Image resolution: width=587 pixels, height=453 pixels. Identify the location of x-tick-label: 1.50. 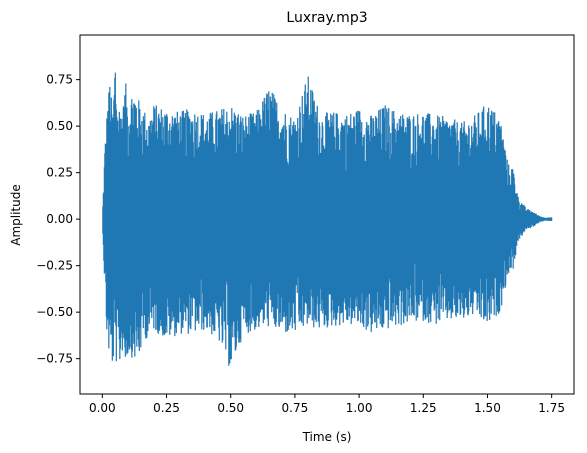
(487, 408).